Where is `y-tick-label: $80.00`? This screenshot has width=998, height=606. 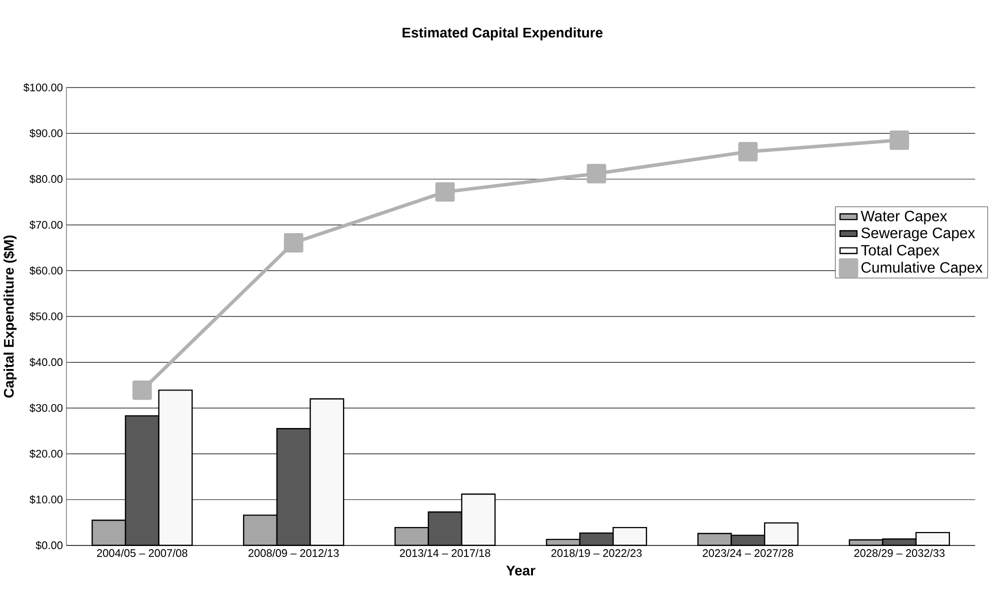 y-tick-label: $80.00 is located at coordinates (46, 179).